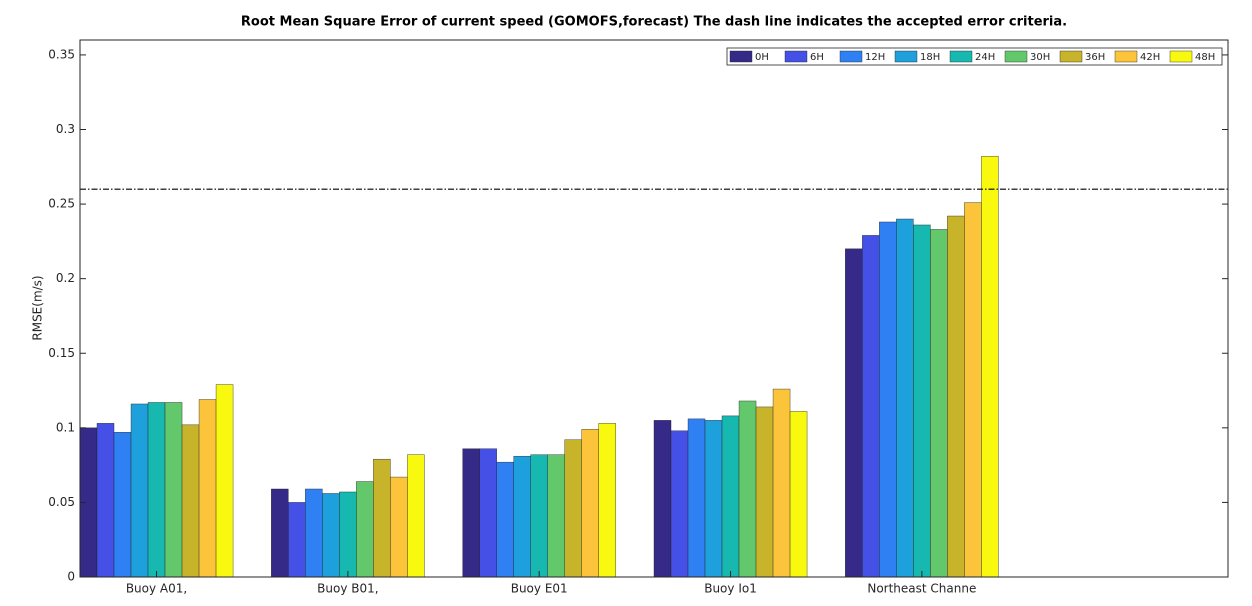 The image size is (1252, 606). Describe the element at coordinates (730, 589) in the screenshot. I see `x-tick-label: Buoy Io1` at that location.